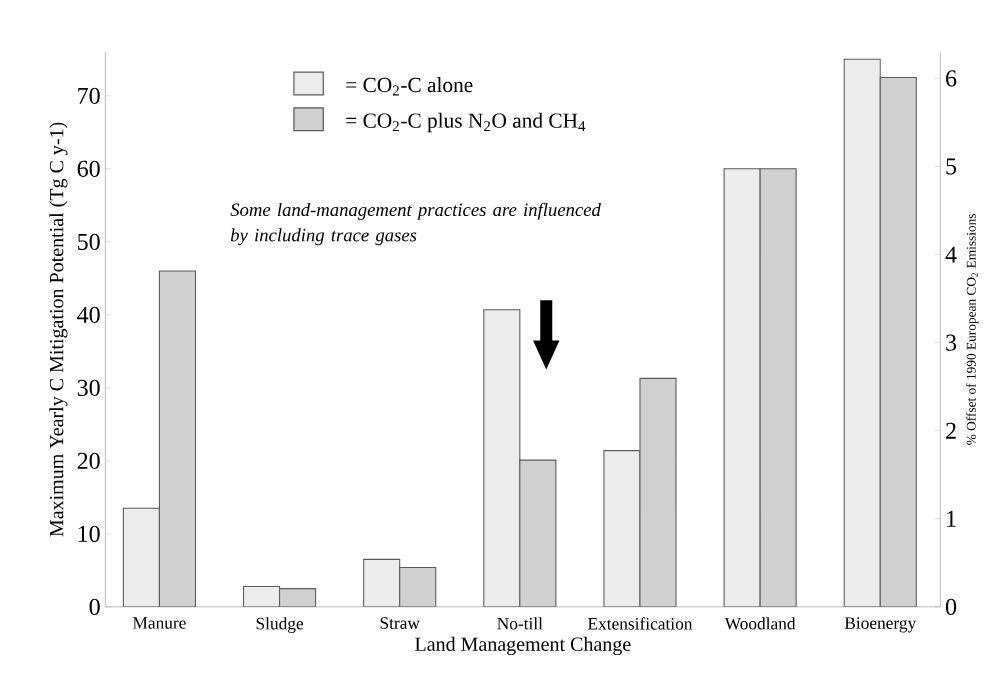  I want to click on x-tick-label: Woodland, so click(760, 623).